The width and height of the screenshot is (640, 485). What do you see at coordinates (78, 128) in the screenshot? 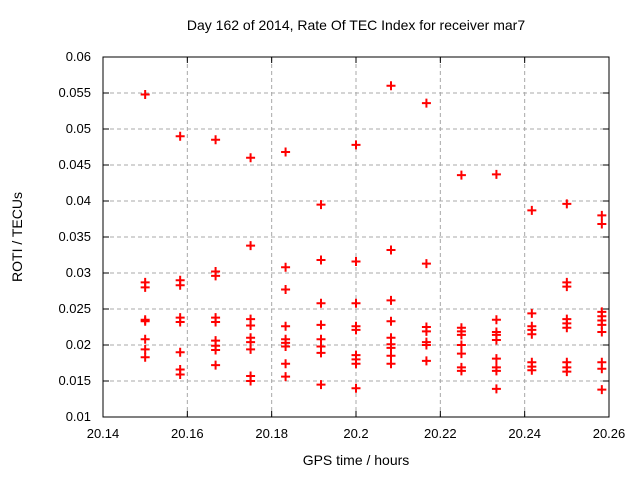
I see `y-tick-label: 0.05` at bounding box center [78, 128].